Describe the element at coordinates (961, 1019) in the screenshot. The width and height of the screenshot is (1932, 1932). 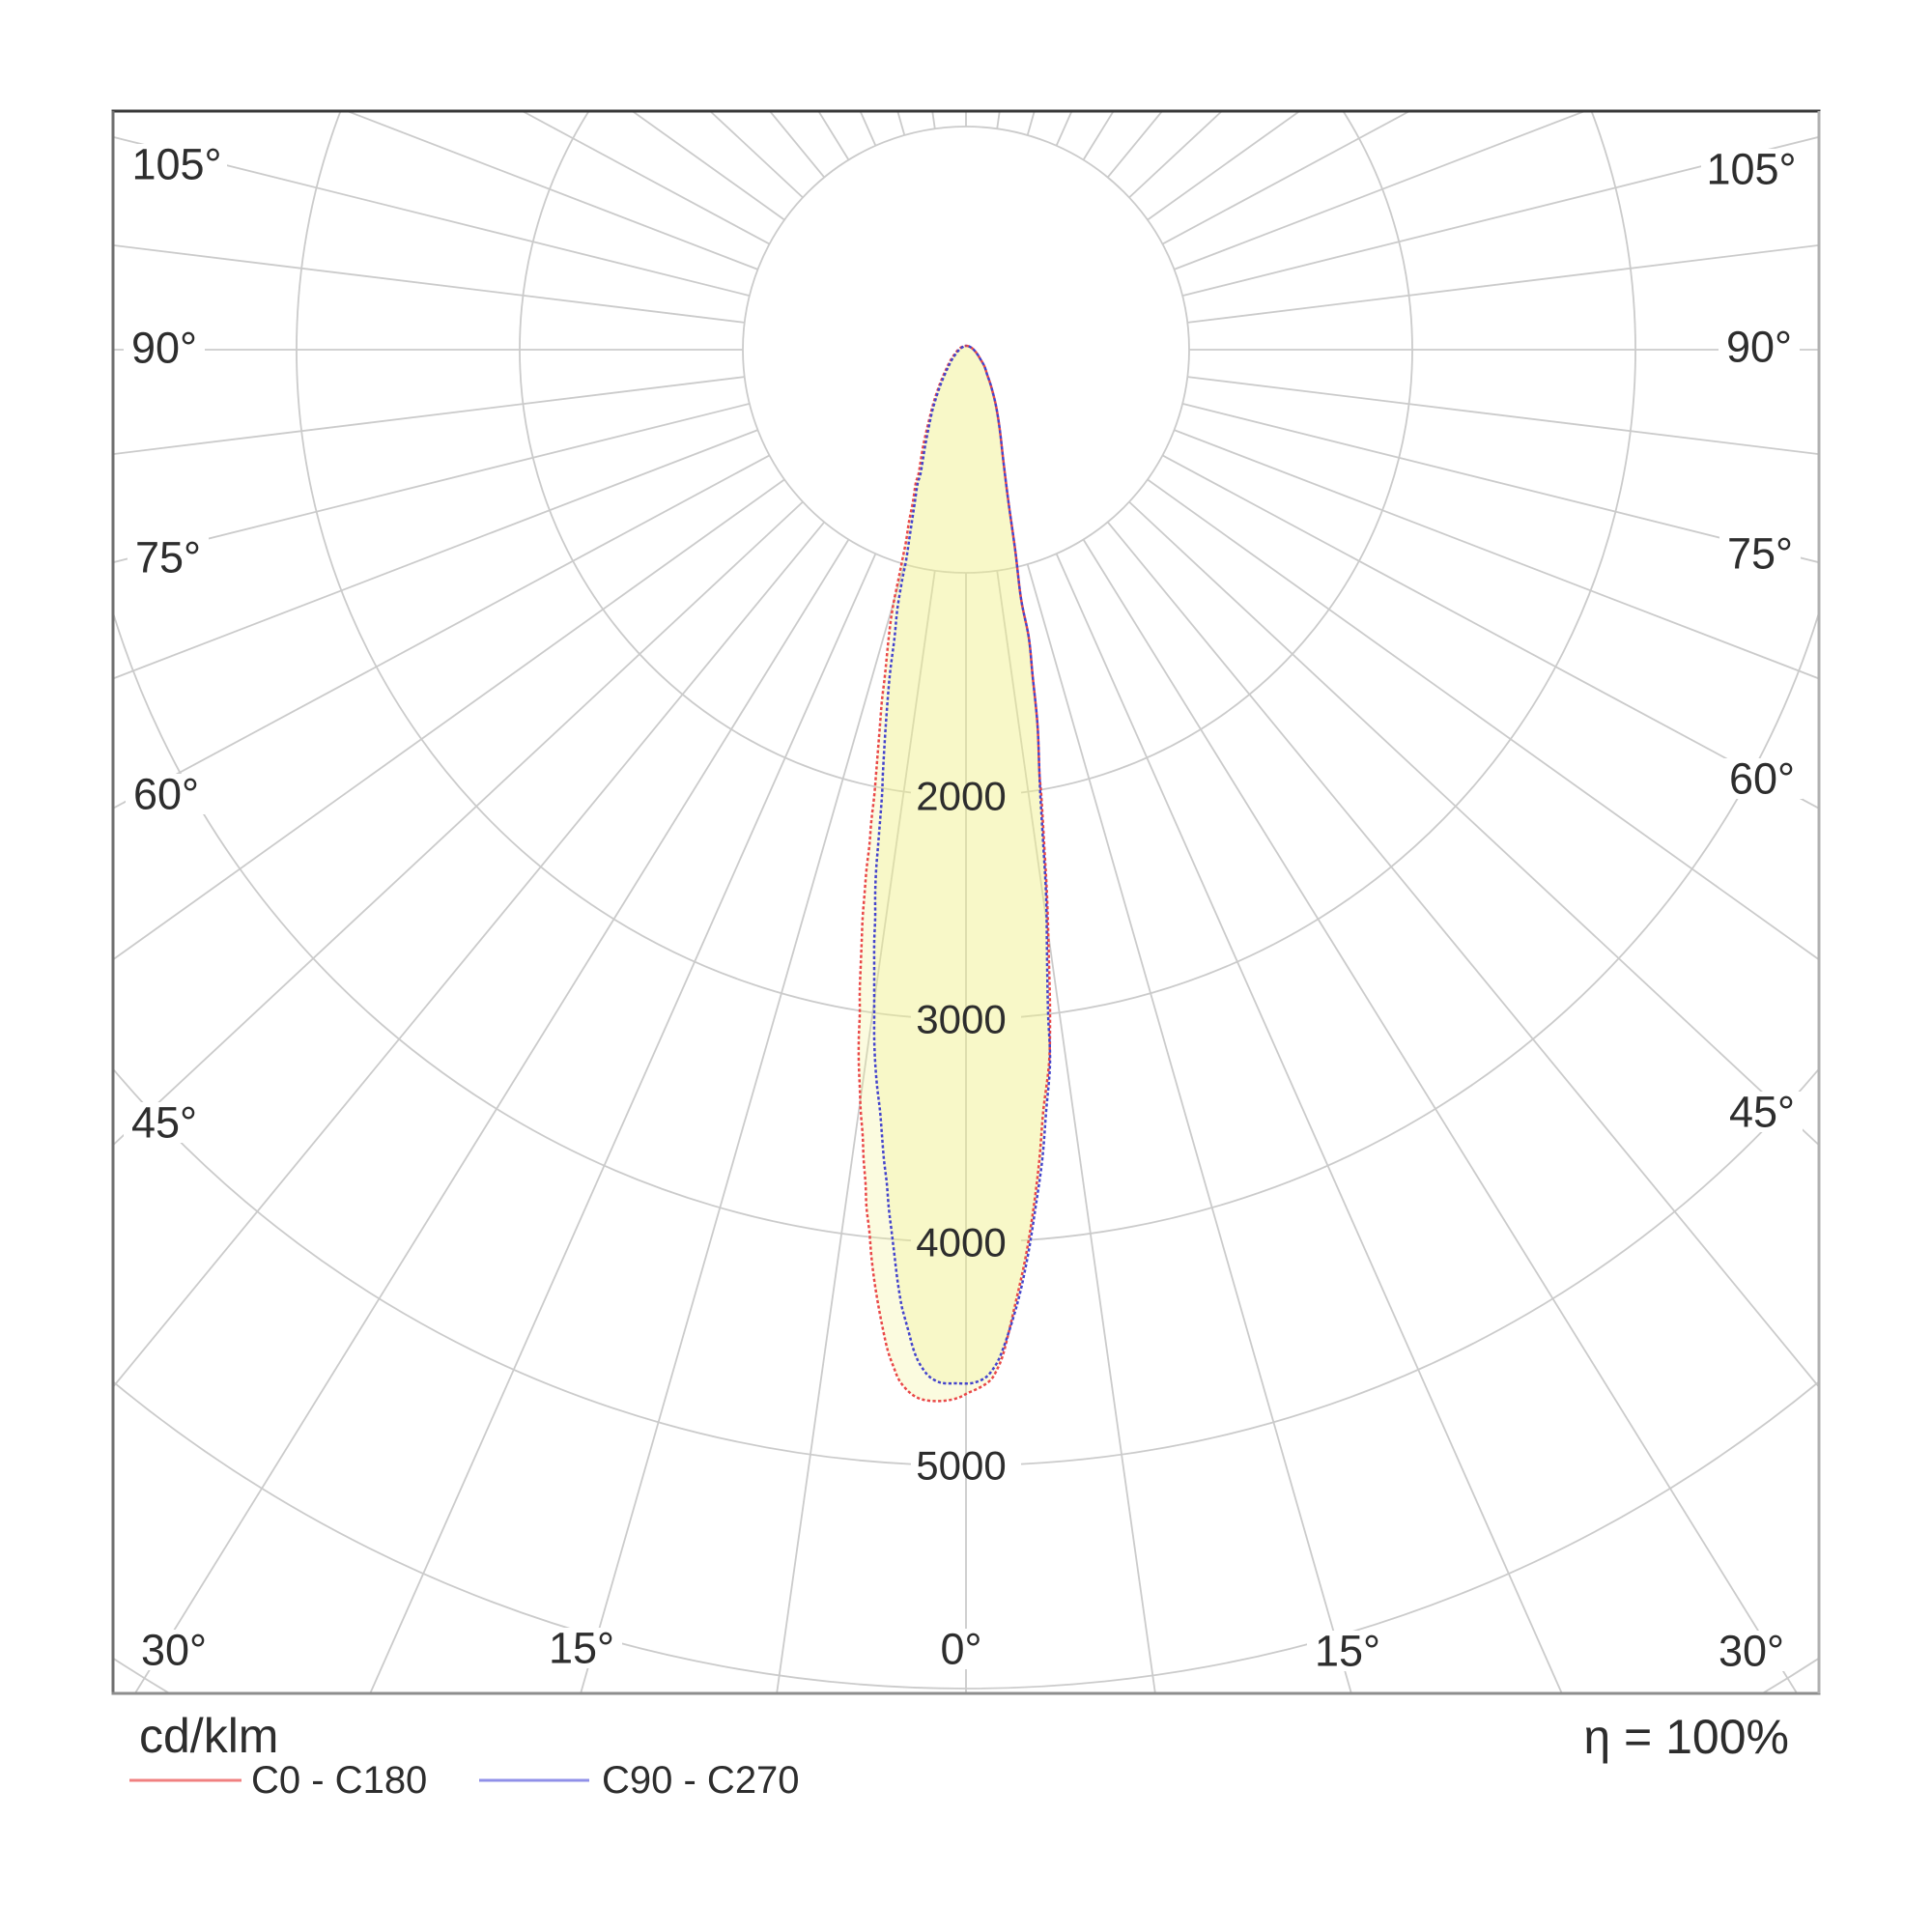
I see `svg-text: 3000` at that location.